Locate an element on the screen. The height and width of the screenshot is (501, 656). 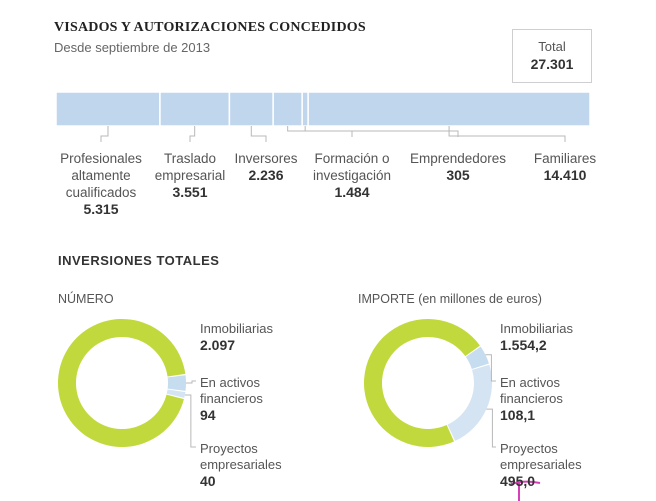
donut-numero-leader-proyectos-empresariales is located at coordinates (190, 421).